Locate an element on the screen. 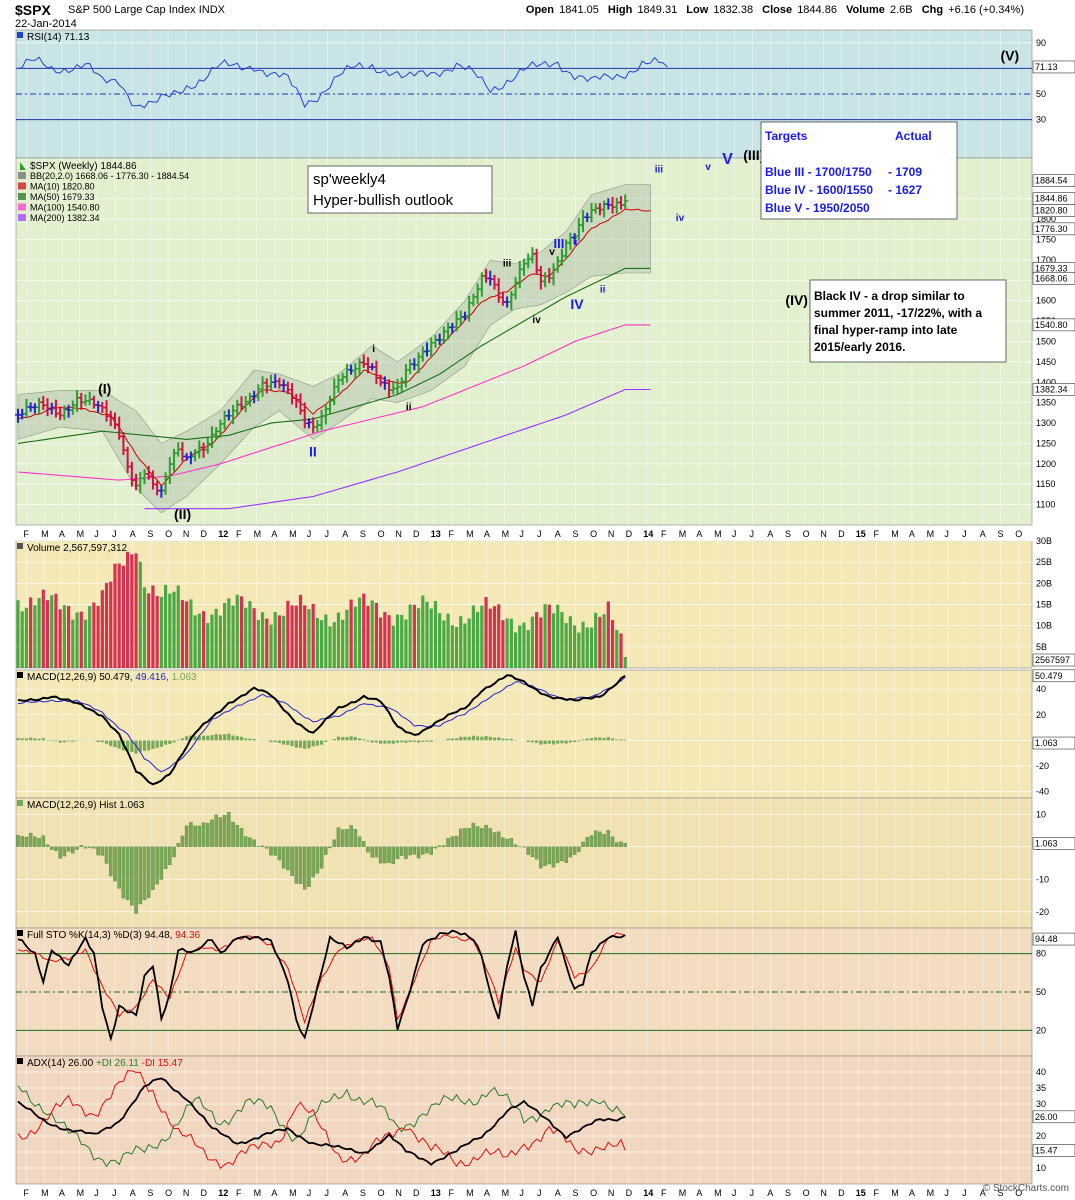  macd-signal-line is located at coordinates (321, 724).